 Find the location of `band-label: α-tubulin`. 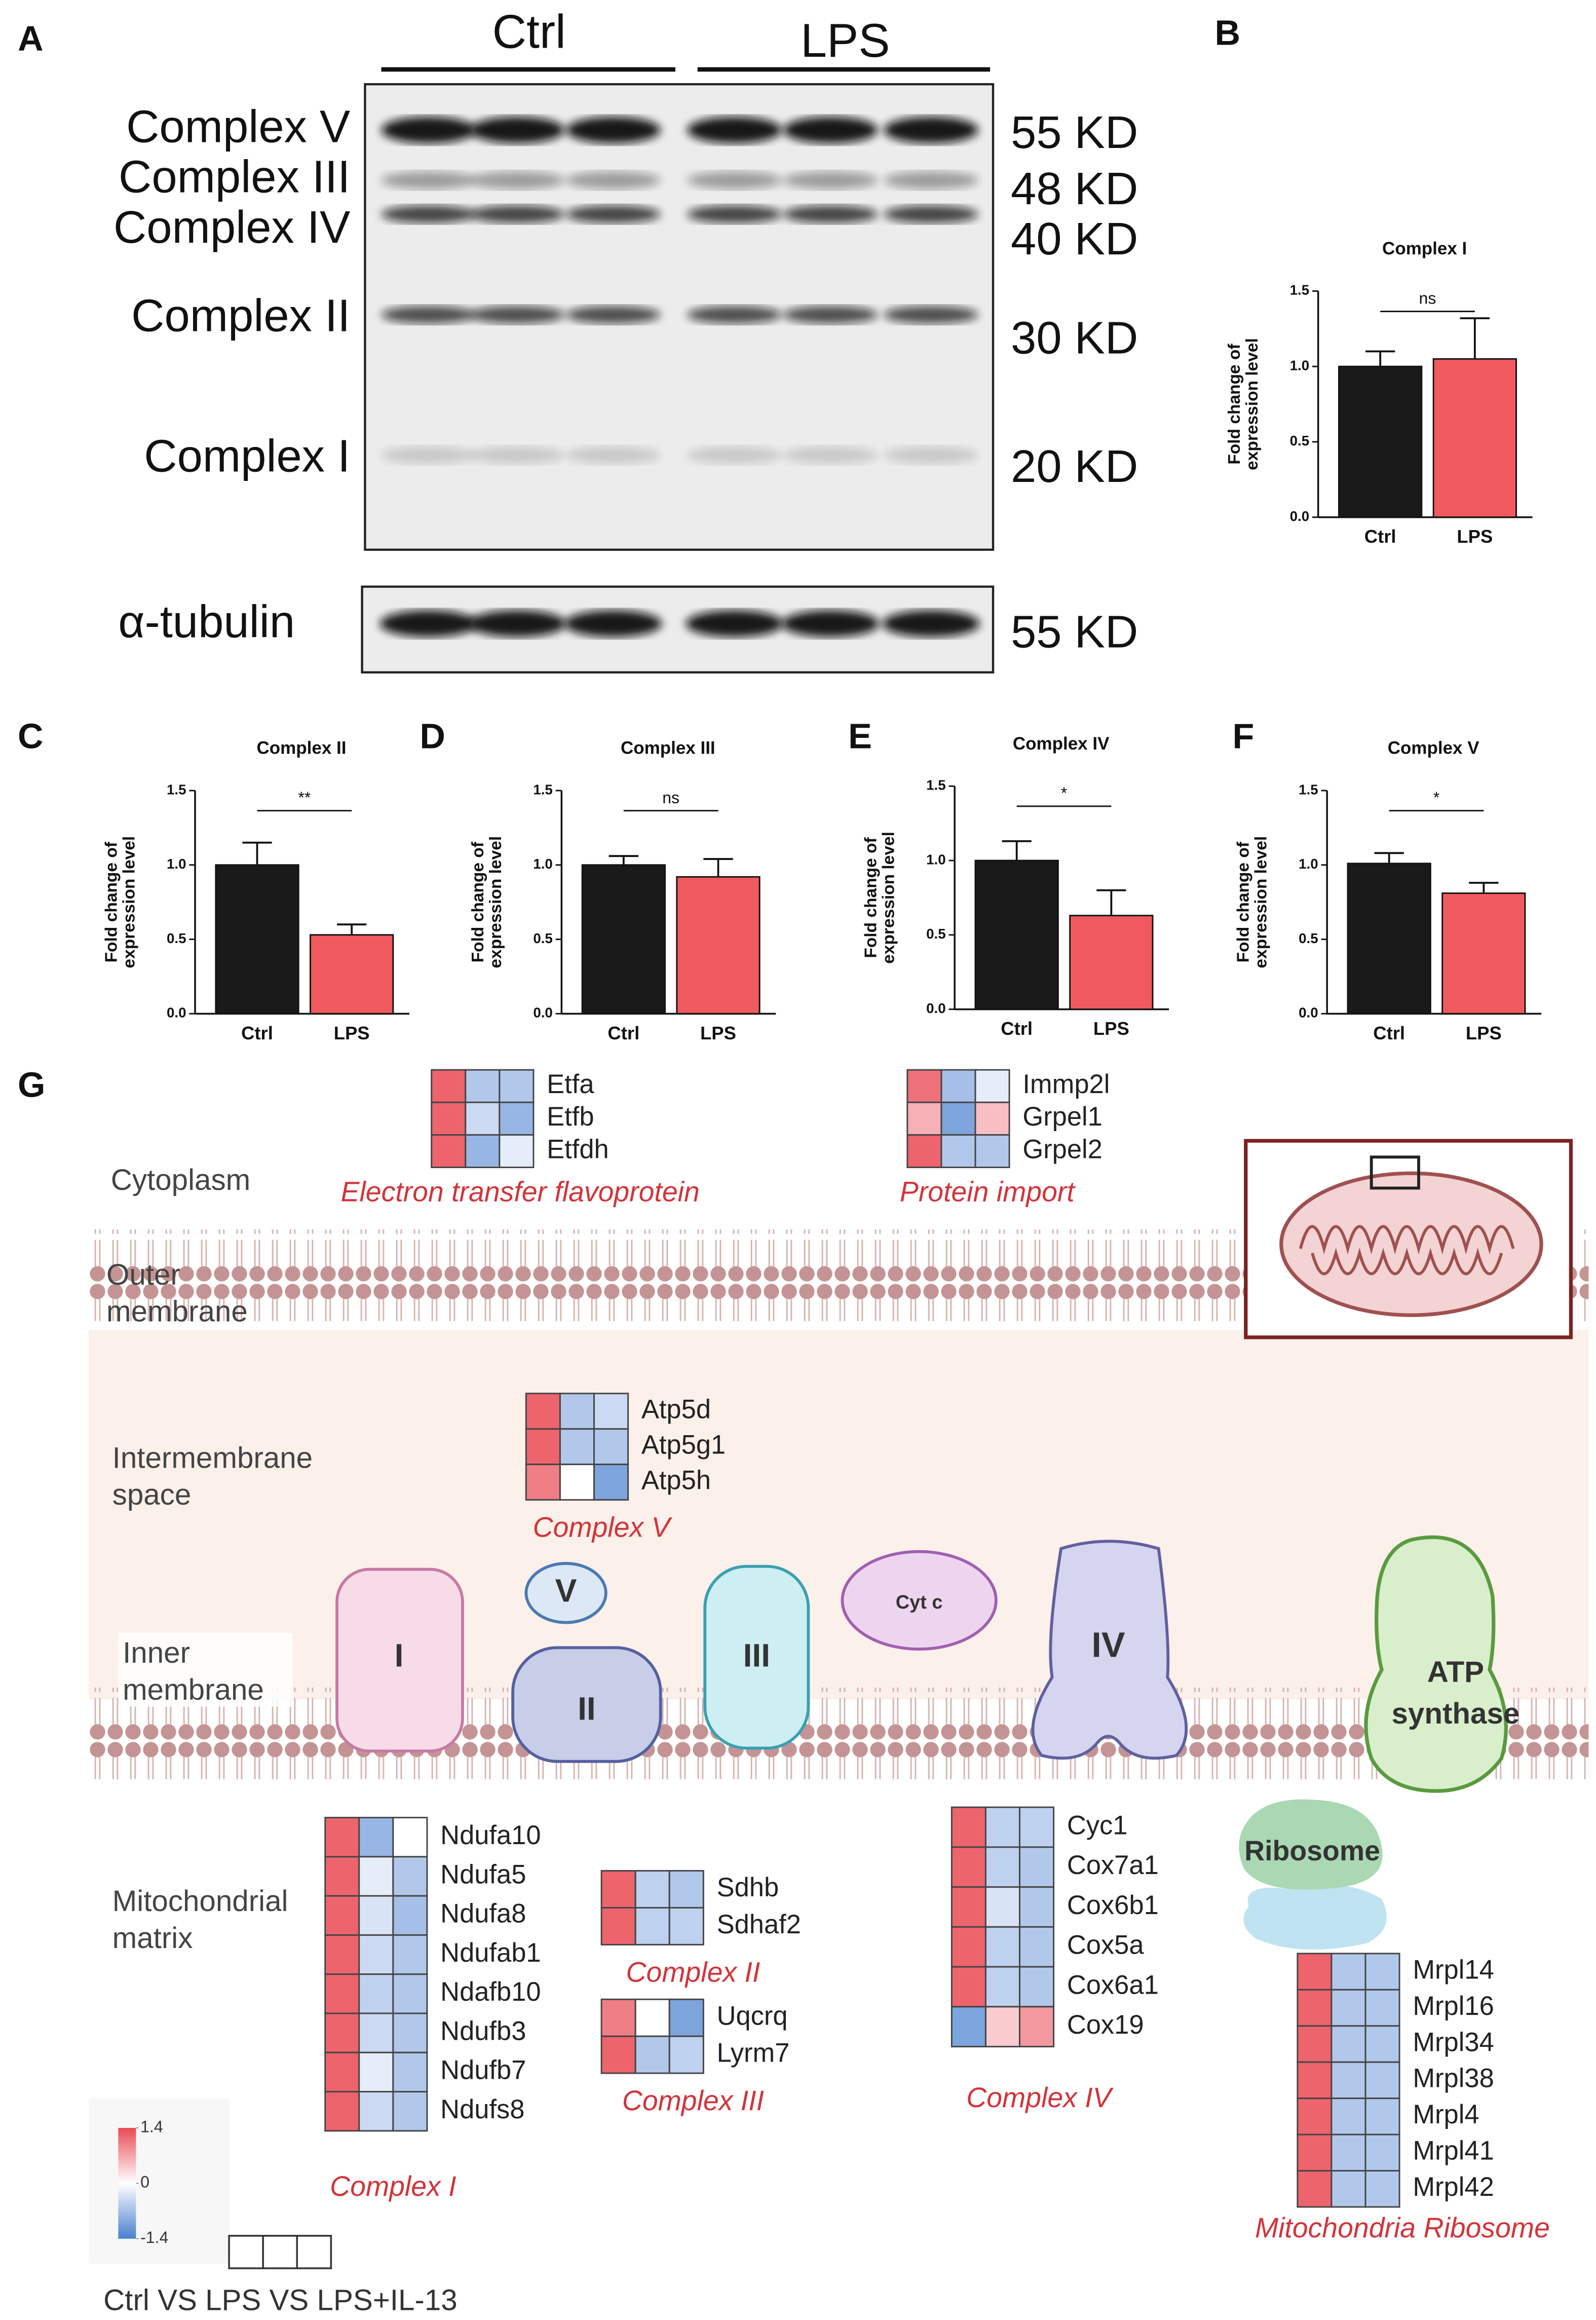

band-label: α-tubulin is located at coordinates (207, 621).